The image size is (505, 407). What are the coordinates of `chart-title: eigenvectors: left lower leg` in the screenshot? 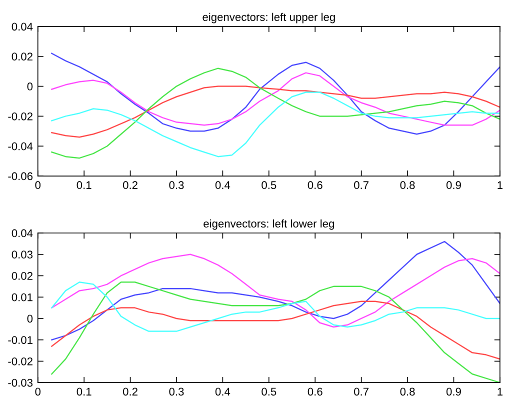 It's located at (269, 224).